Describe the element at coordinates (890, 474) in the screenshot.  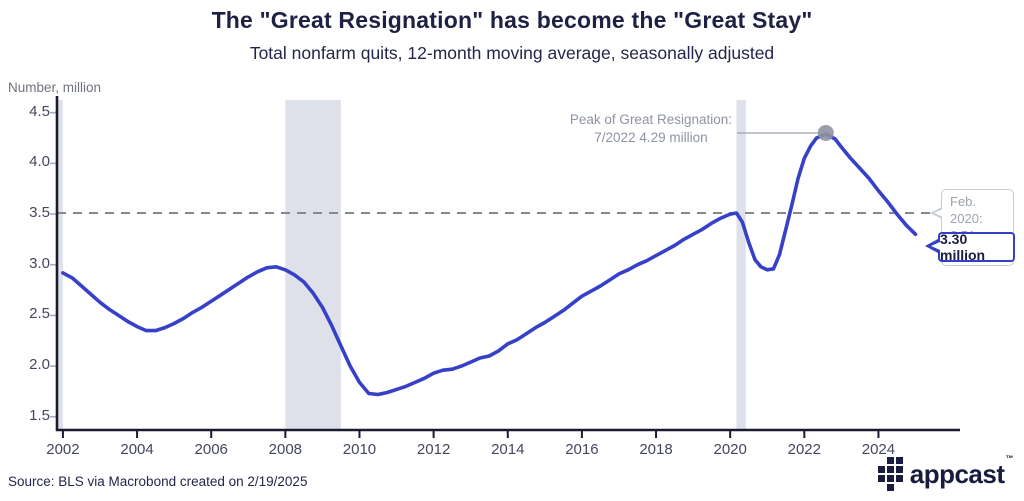
I see `appcast-logo-icon` at that location.